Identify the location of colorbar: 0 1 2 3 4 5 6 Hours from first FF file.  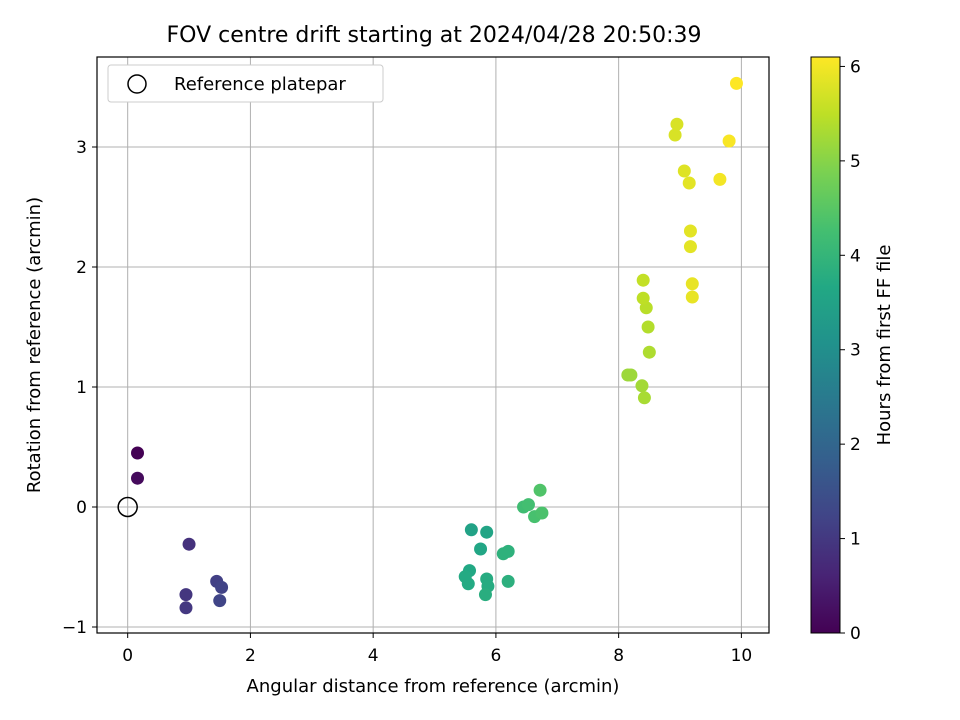
(852, 350).